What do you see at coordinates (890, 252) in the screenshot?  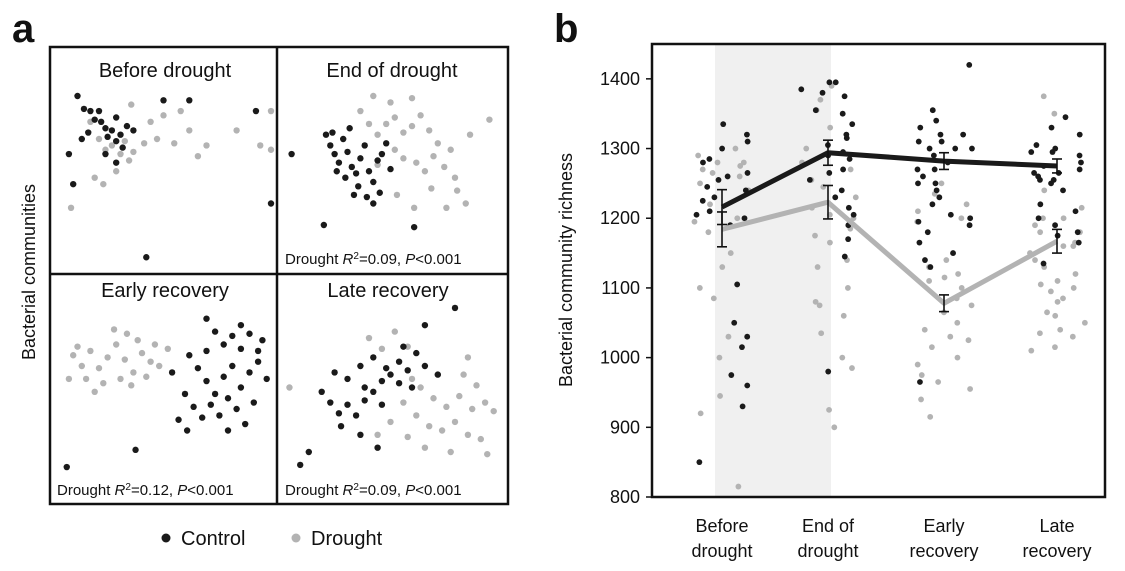 I see `panel-b-mean-line-drought` at bounding box center [890, 252].